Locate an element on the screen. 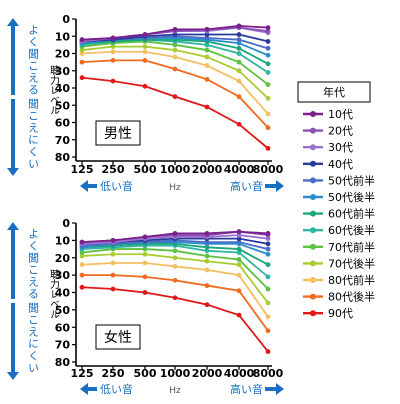 This screenshot has width=400, height=404. y-tick-label: 60 is located at coordinates (63, 327).